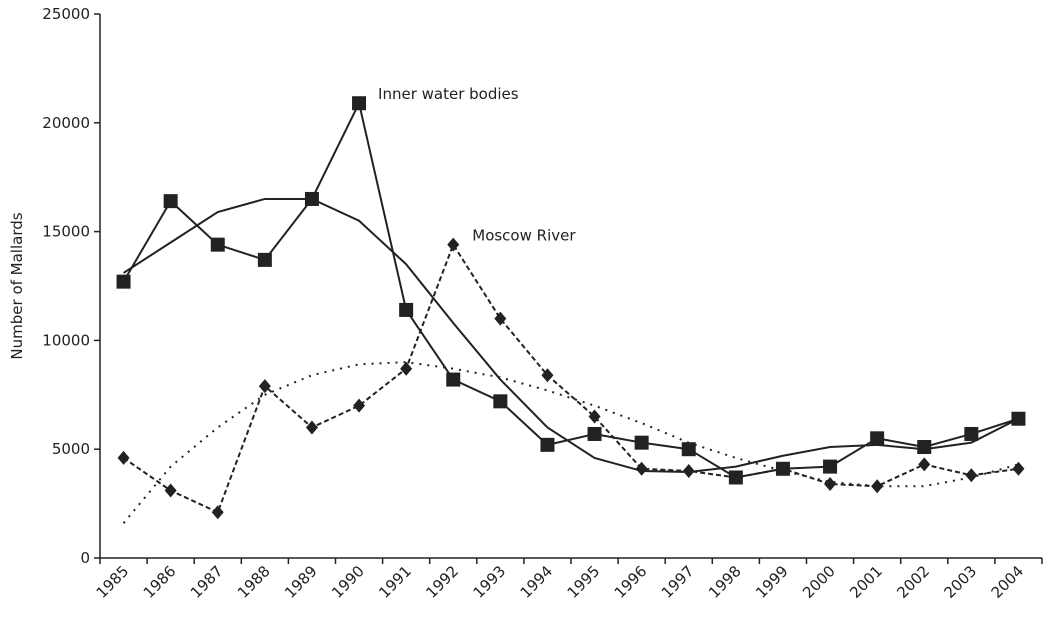 This screenshot has height=626, width=1051. What do you see at coordinates (17, 285) in the screenshot?
I see `y-axis-label: Number of Mallards` at bounding box center [17, 285].